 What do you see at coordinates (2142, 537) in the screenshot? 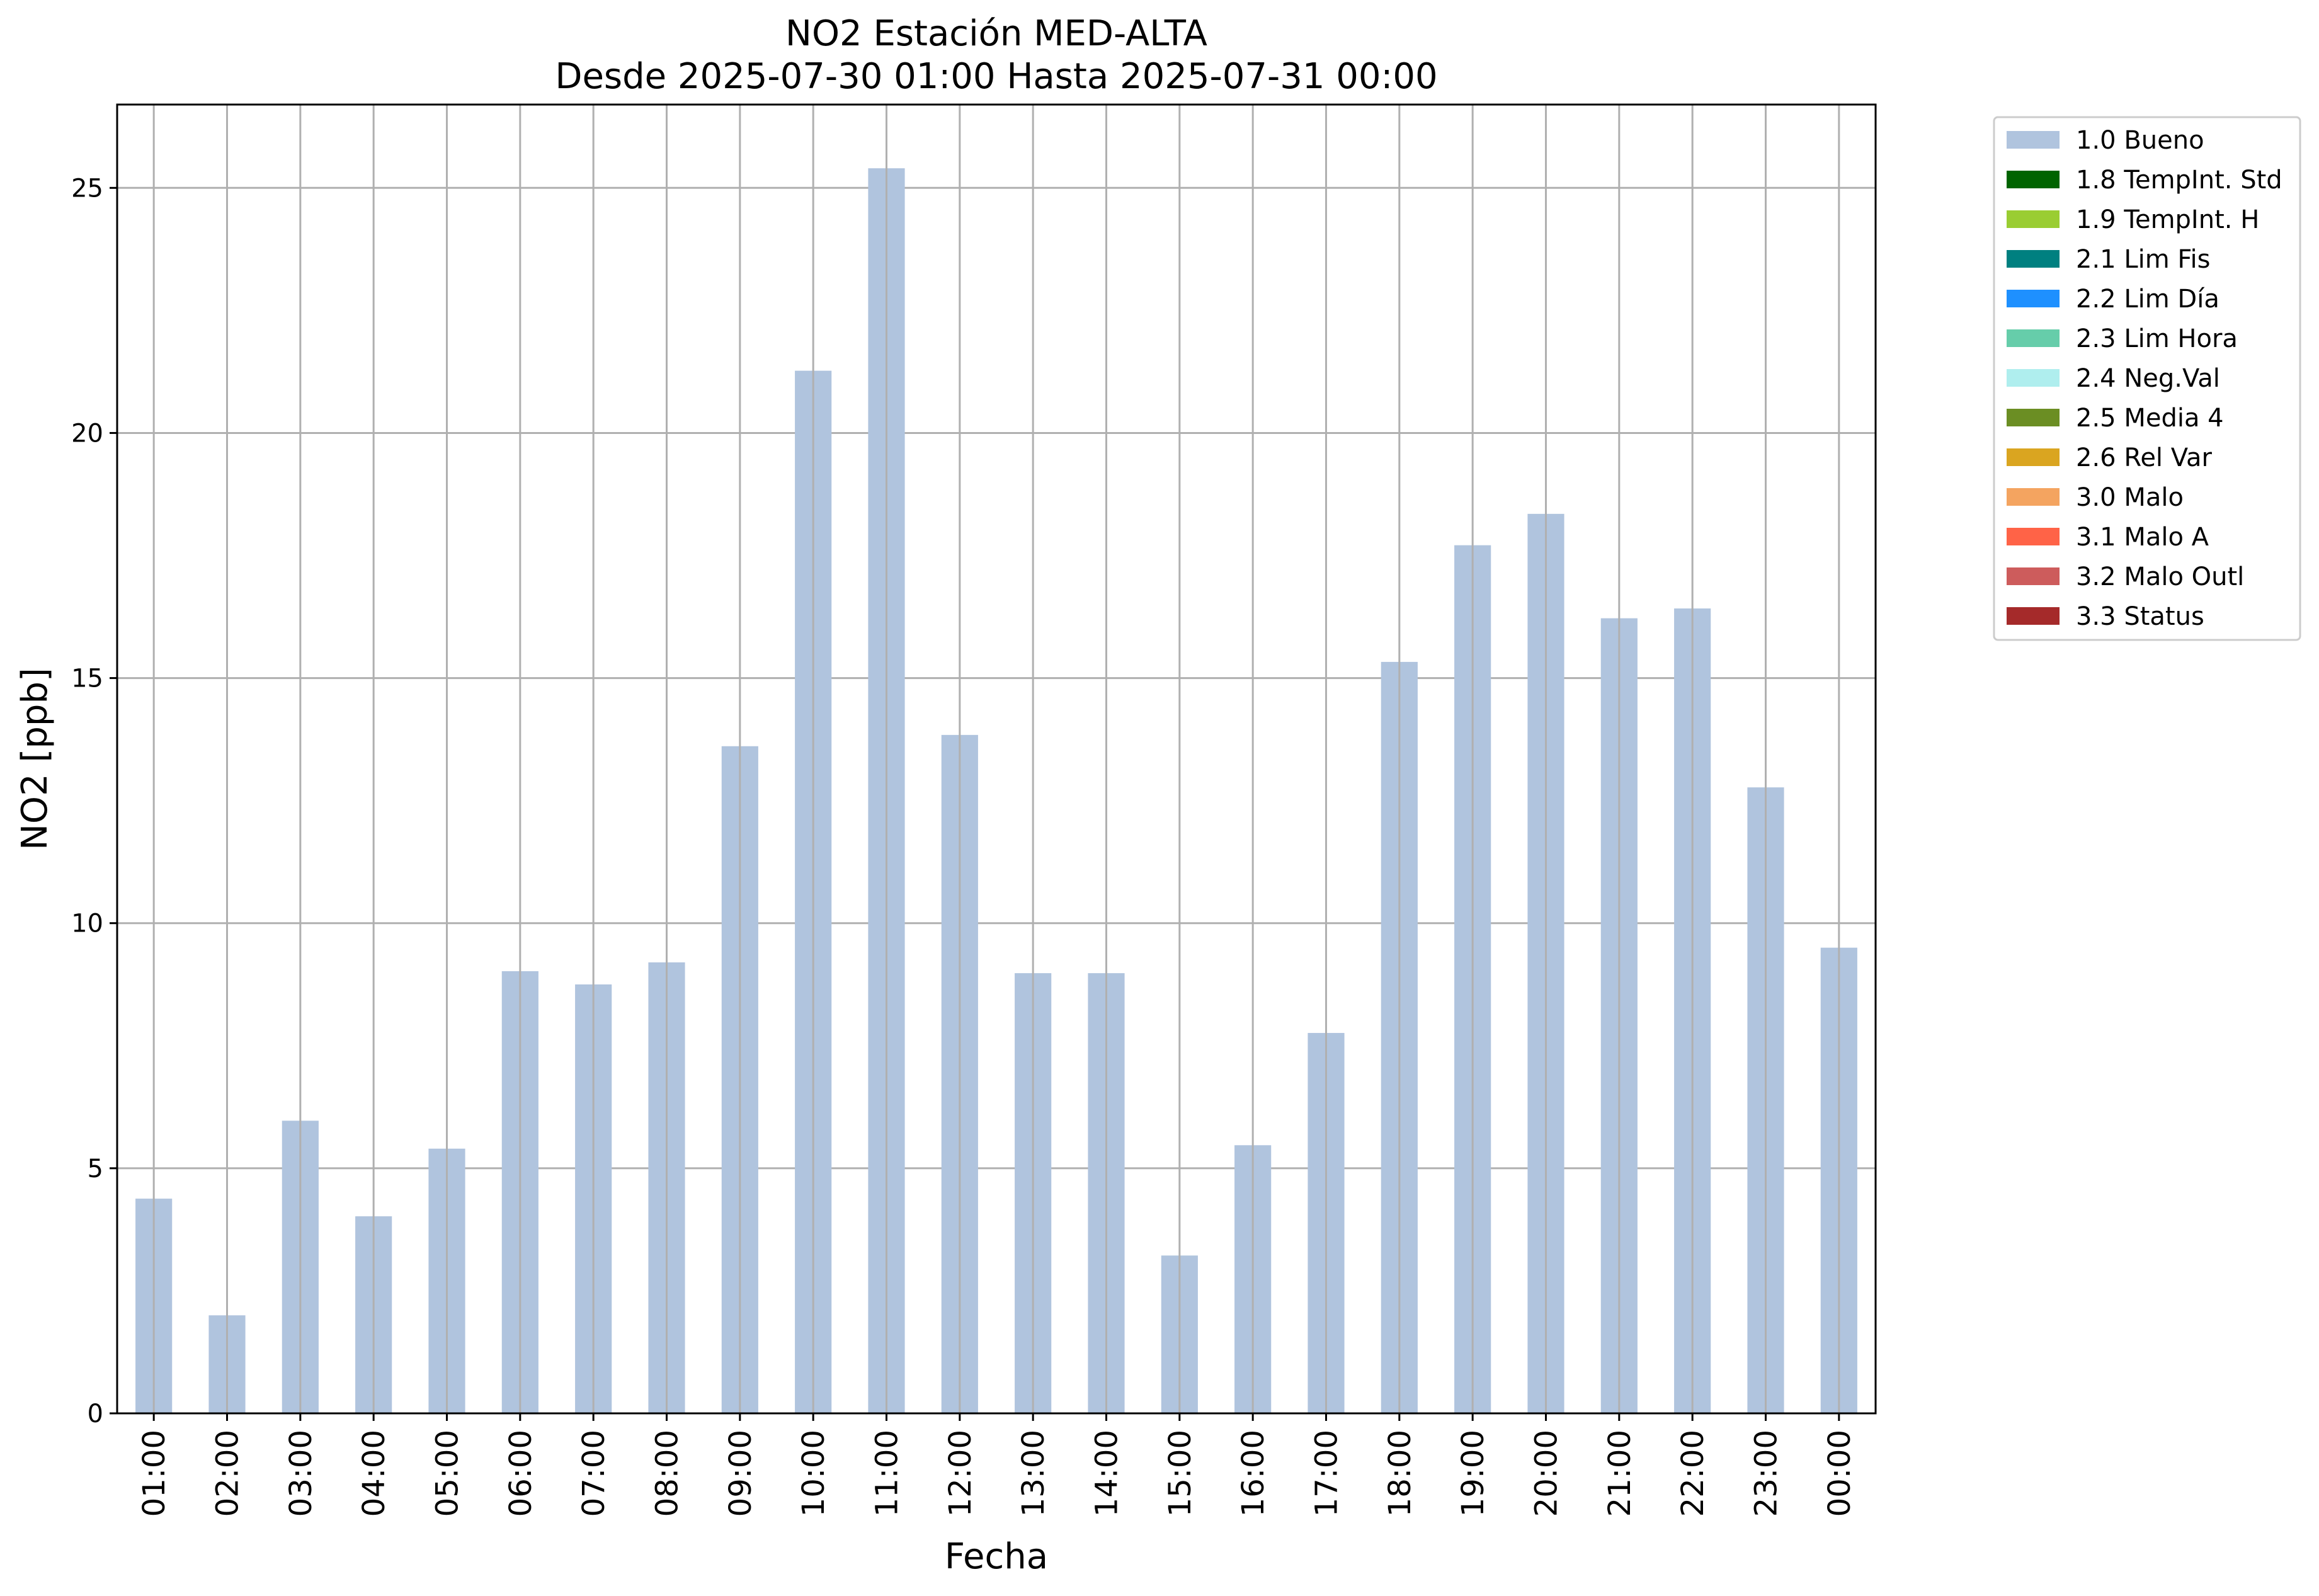
I see `legend-label: 3.1 Malo A` at bounding box center [2142, 537].